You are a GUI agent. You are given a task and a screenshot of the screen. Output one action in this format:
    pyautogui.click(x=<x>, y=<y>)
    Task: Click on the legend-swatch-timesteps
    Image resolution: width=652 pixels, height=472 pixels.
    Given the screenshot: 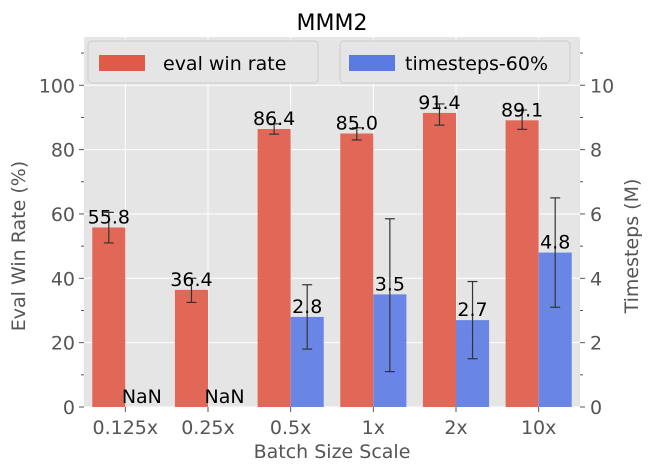 What is the action you would take?
    pyautogui.click(x=372, y=63)
    